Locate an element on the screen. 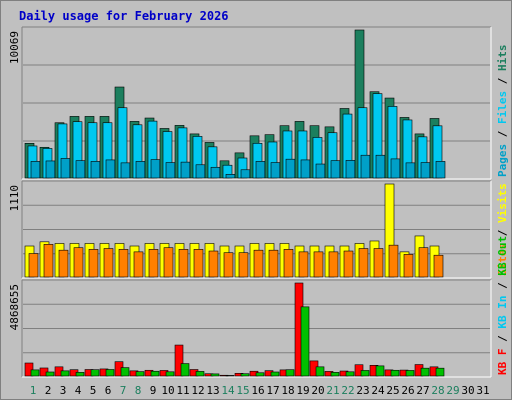 The image size is (512, 400). day-label-8: 8 is located at coordinates (138, 390).